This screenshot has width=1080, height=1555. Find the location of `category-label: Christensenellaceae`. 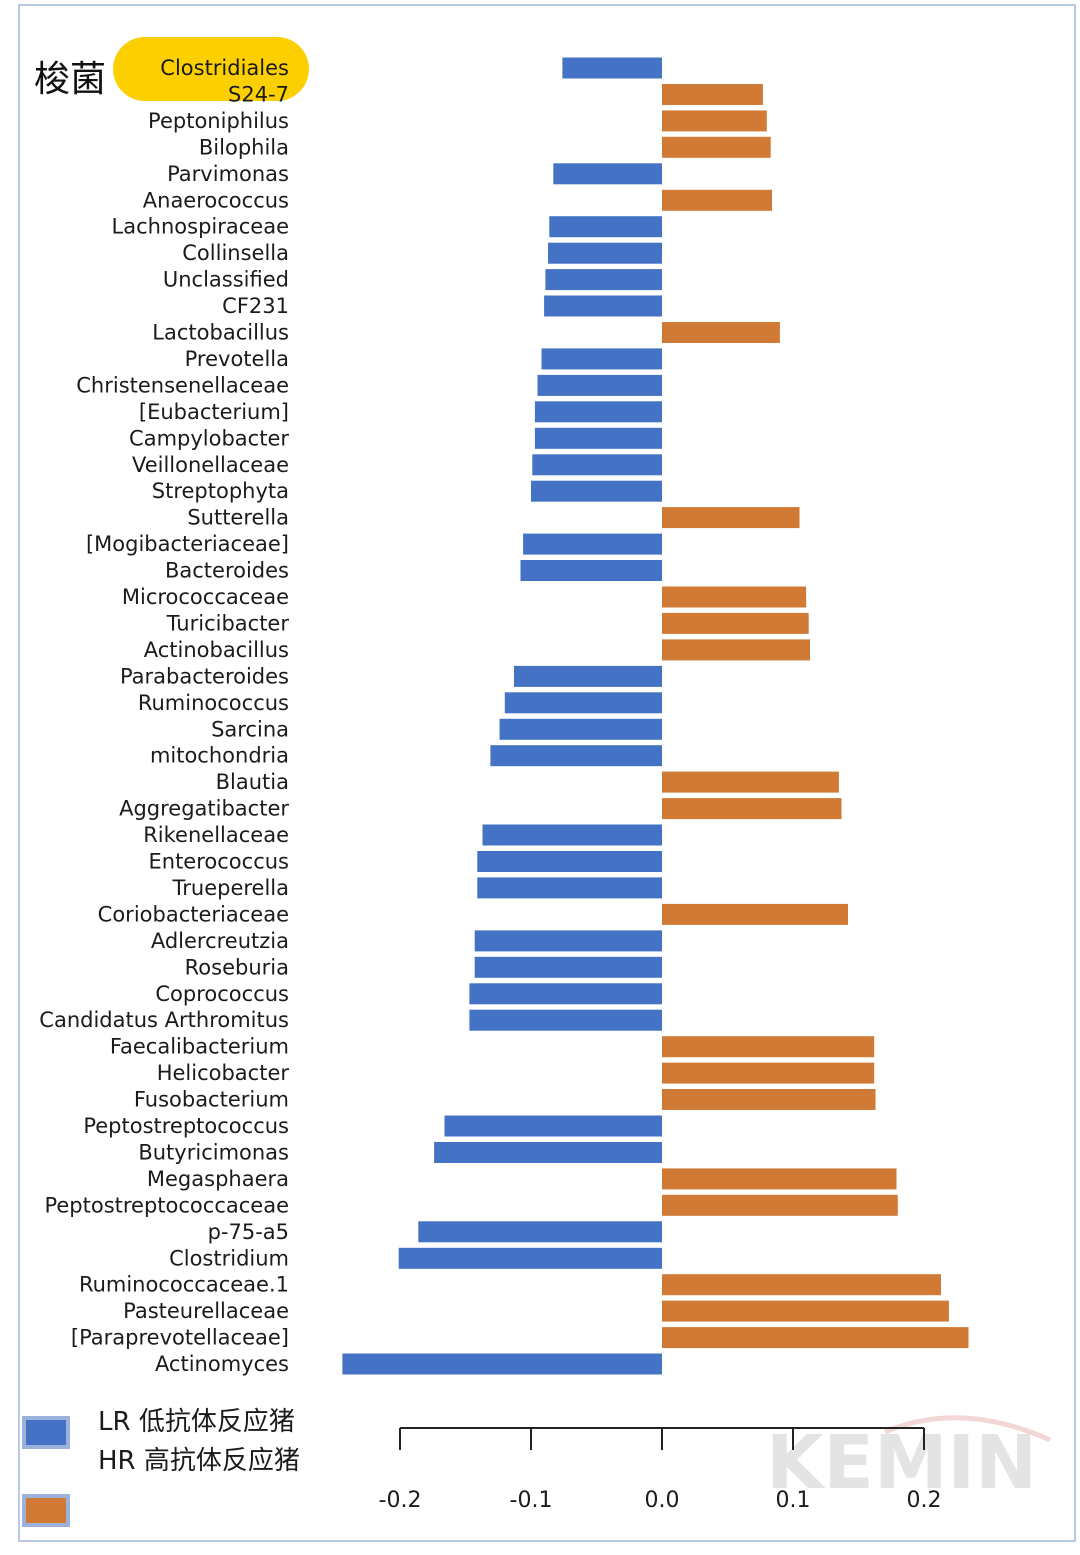

category-label: Christensenellaceae is located at coordinates (182, 385).